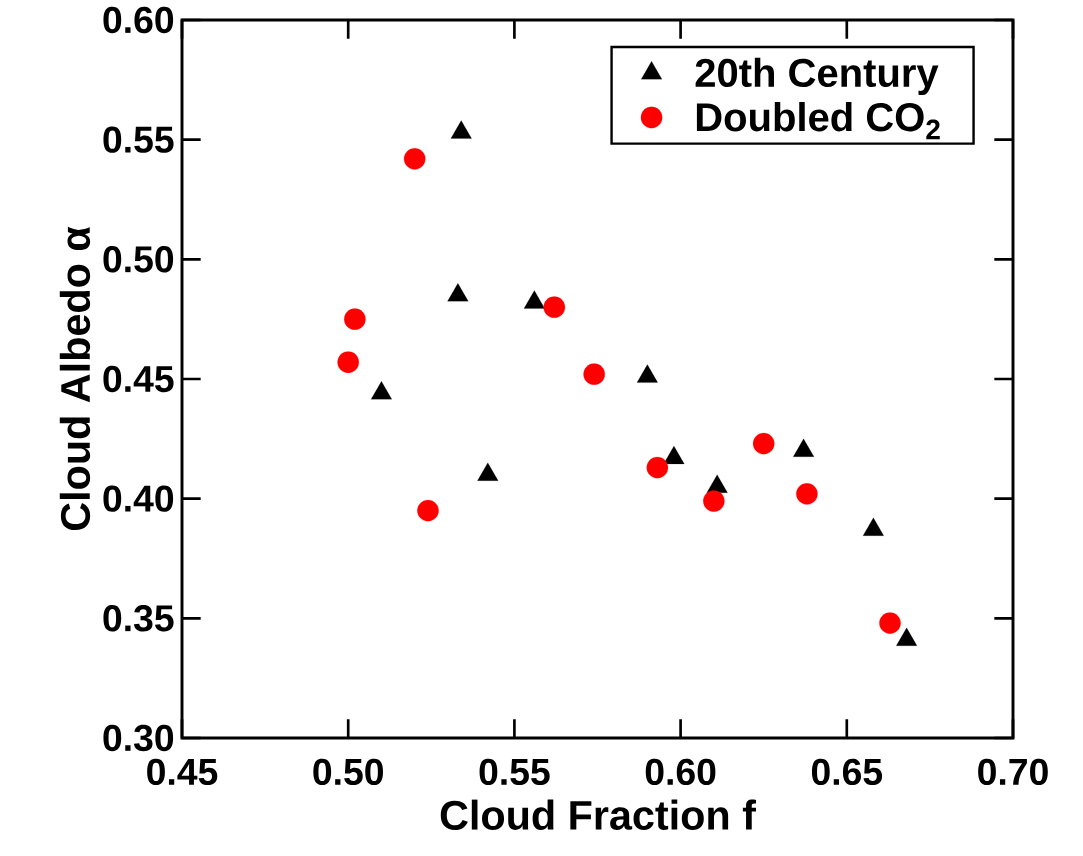 The image size is (1083, 856). I want to click on legend-label: 20th Century, so click(817, 76).